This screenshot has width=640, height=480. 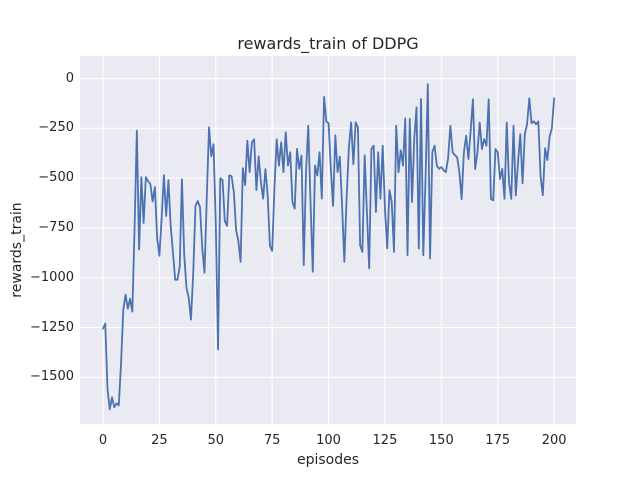 What do you see at coordinates (216, 440) in the screenshot?
I see `x-tick-label: 50` at bounding box center [216, 440].